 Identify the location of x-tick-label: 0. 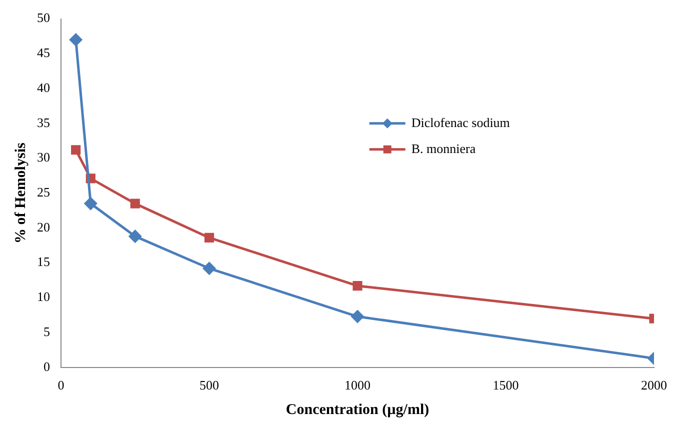
(61, 385).